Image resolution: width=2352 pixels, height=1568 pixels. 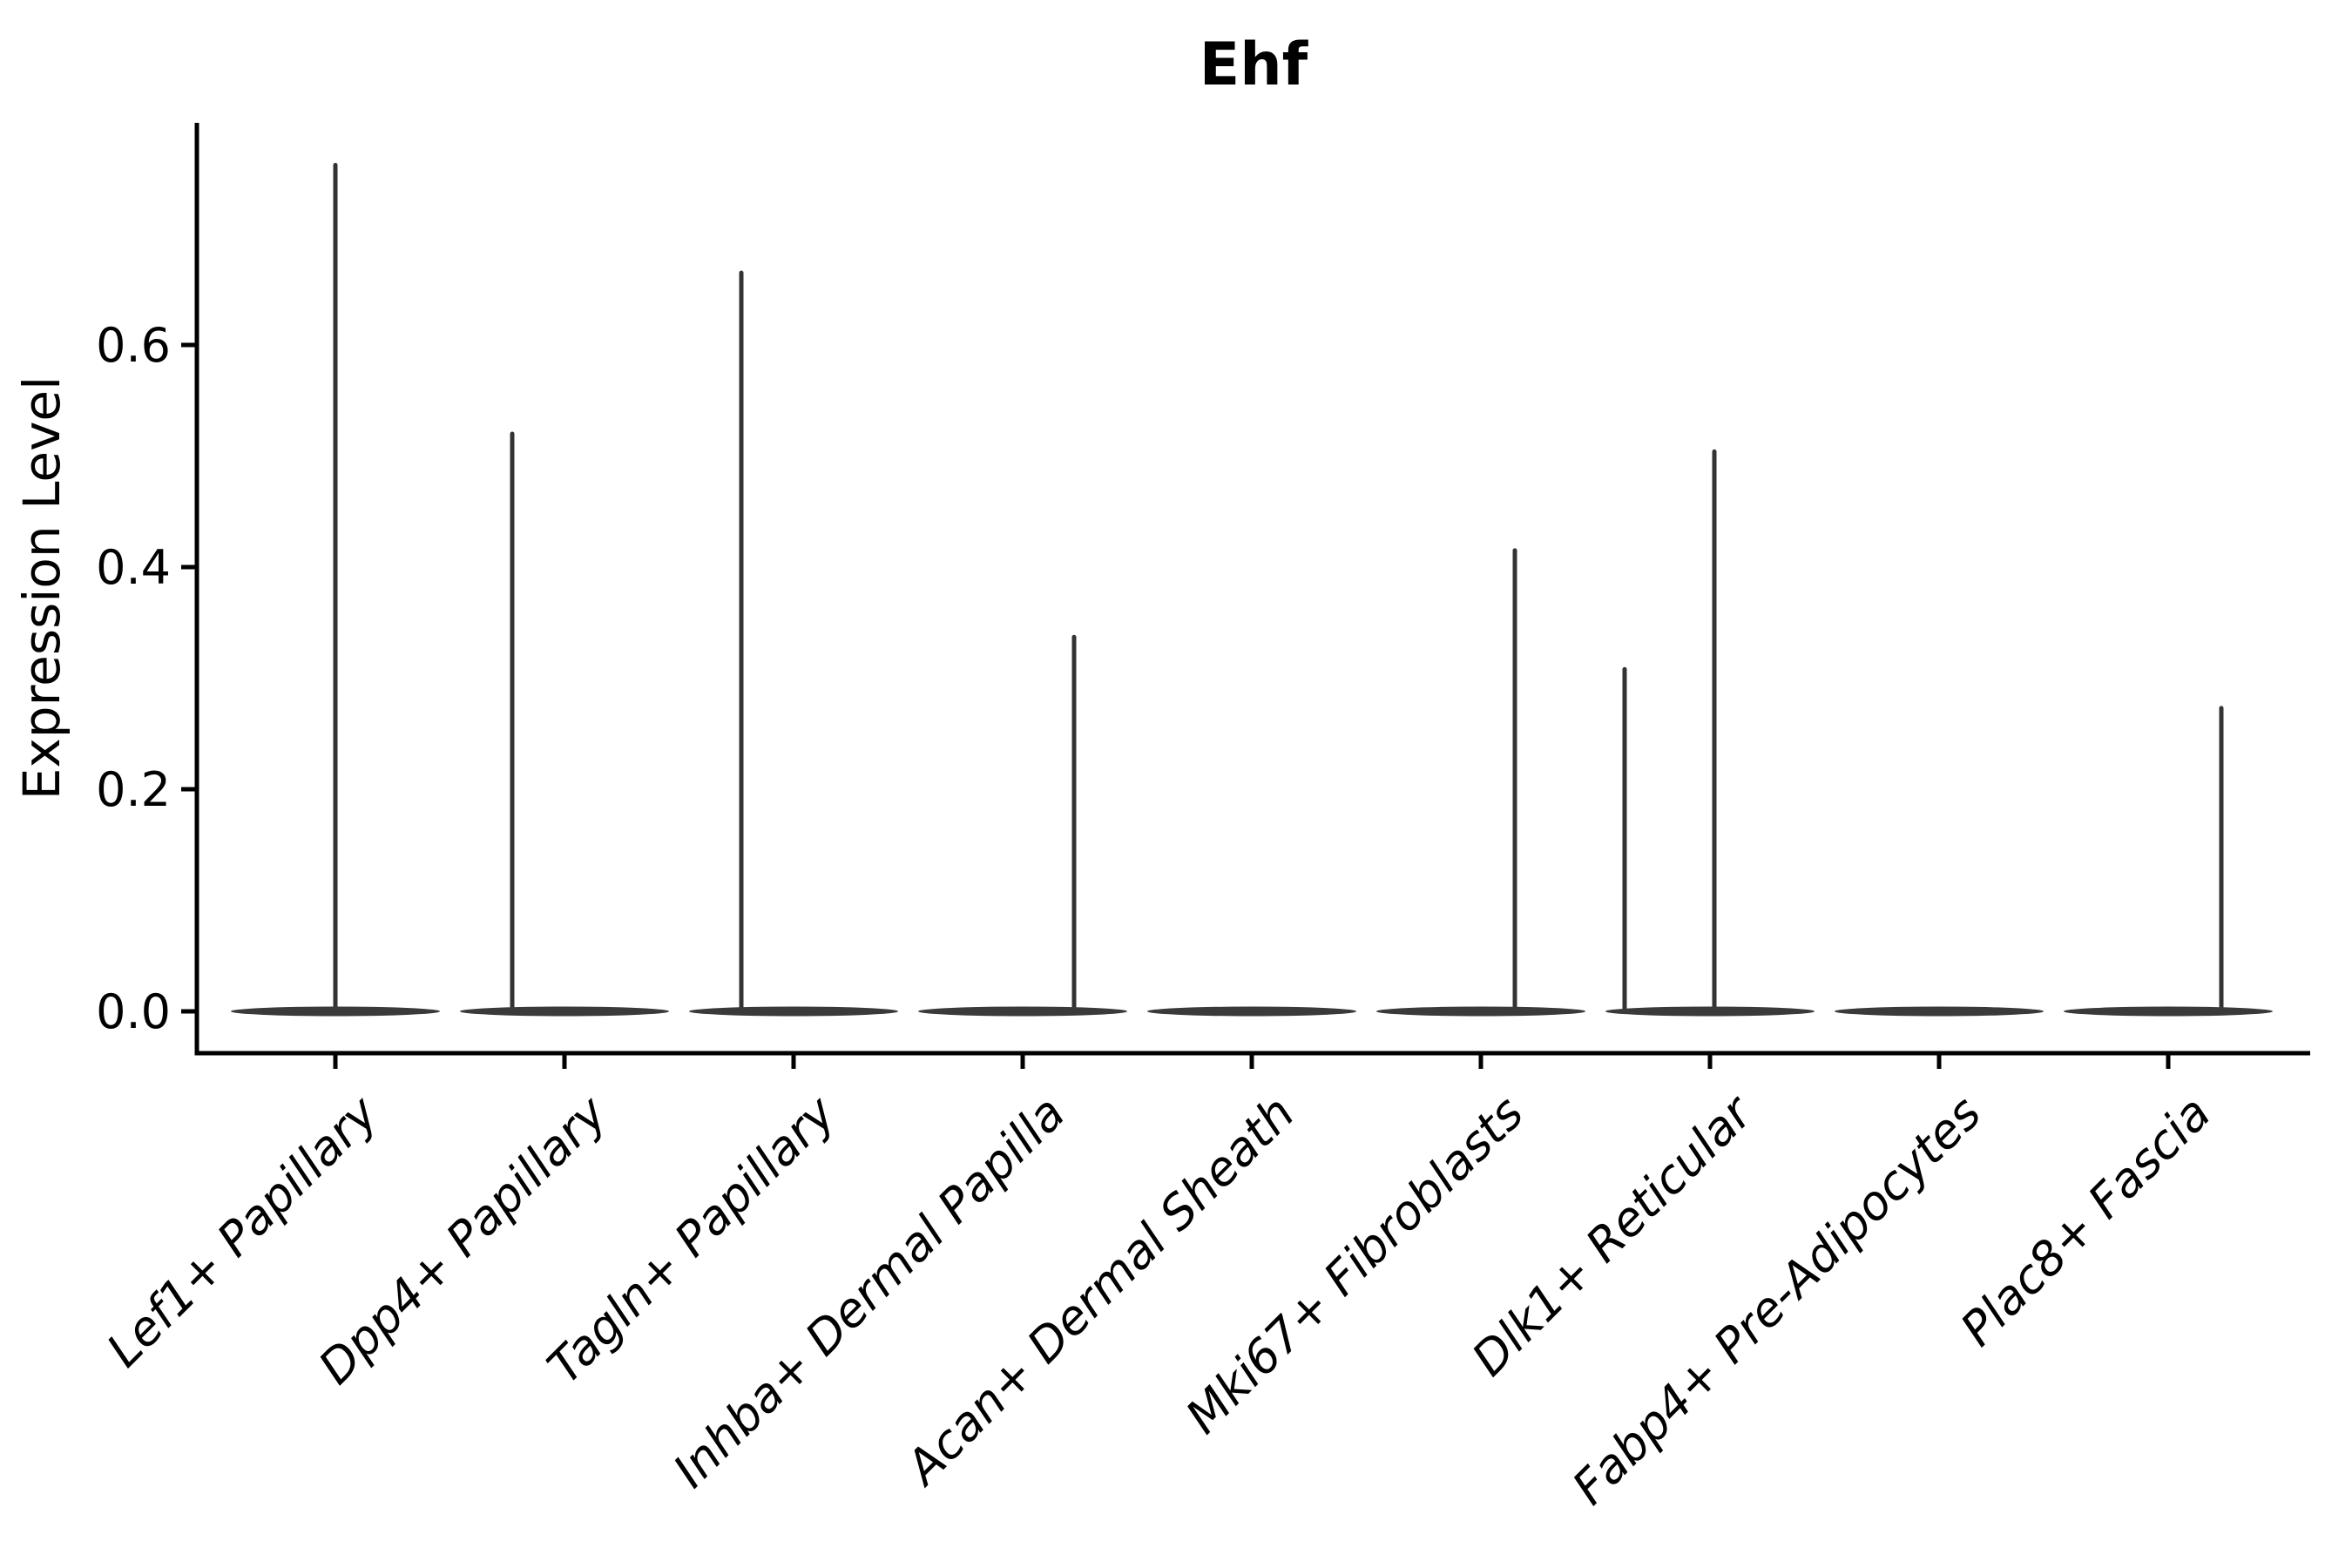 I want to click on chart-title: Ehf, so click(x=1253, y=64).